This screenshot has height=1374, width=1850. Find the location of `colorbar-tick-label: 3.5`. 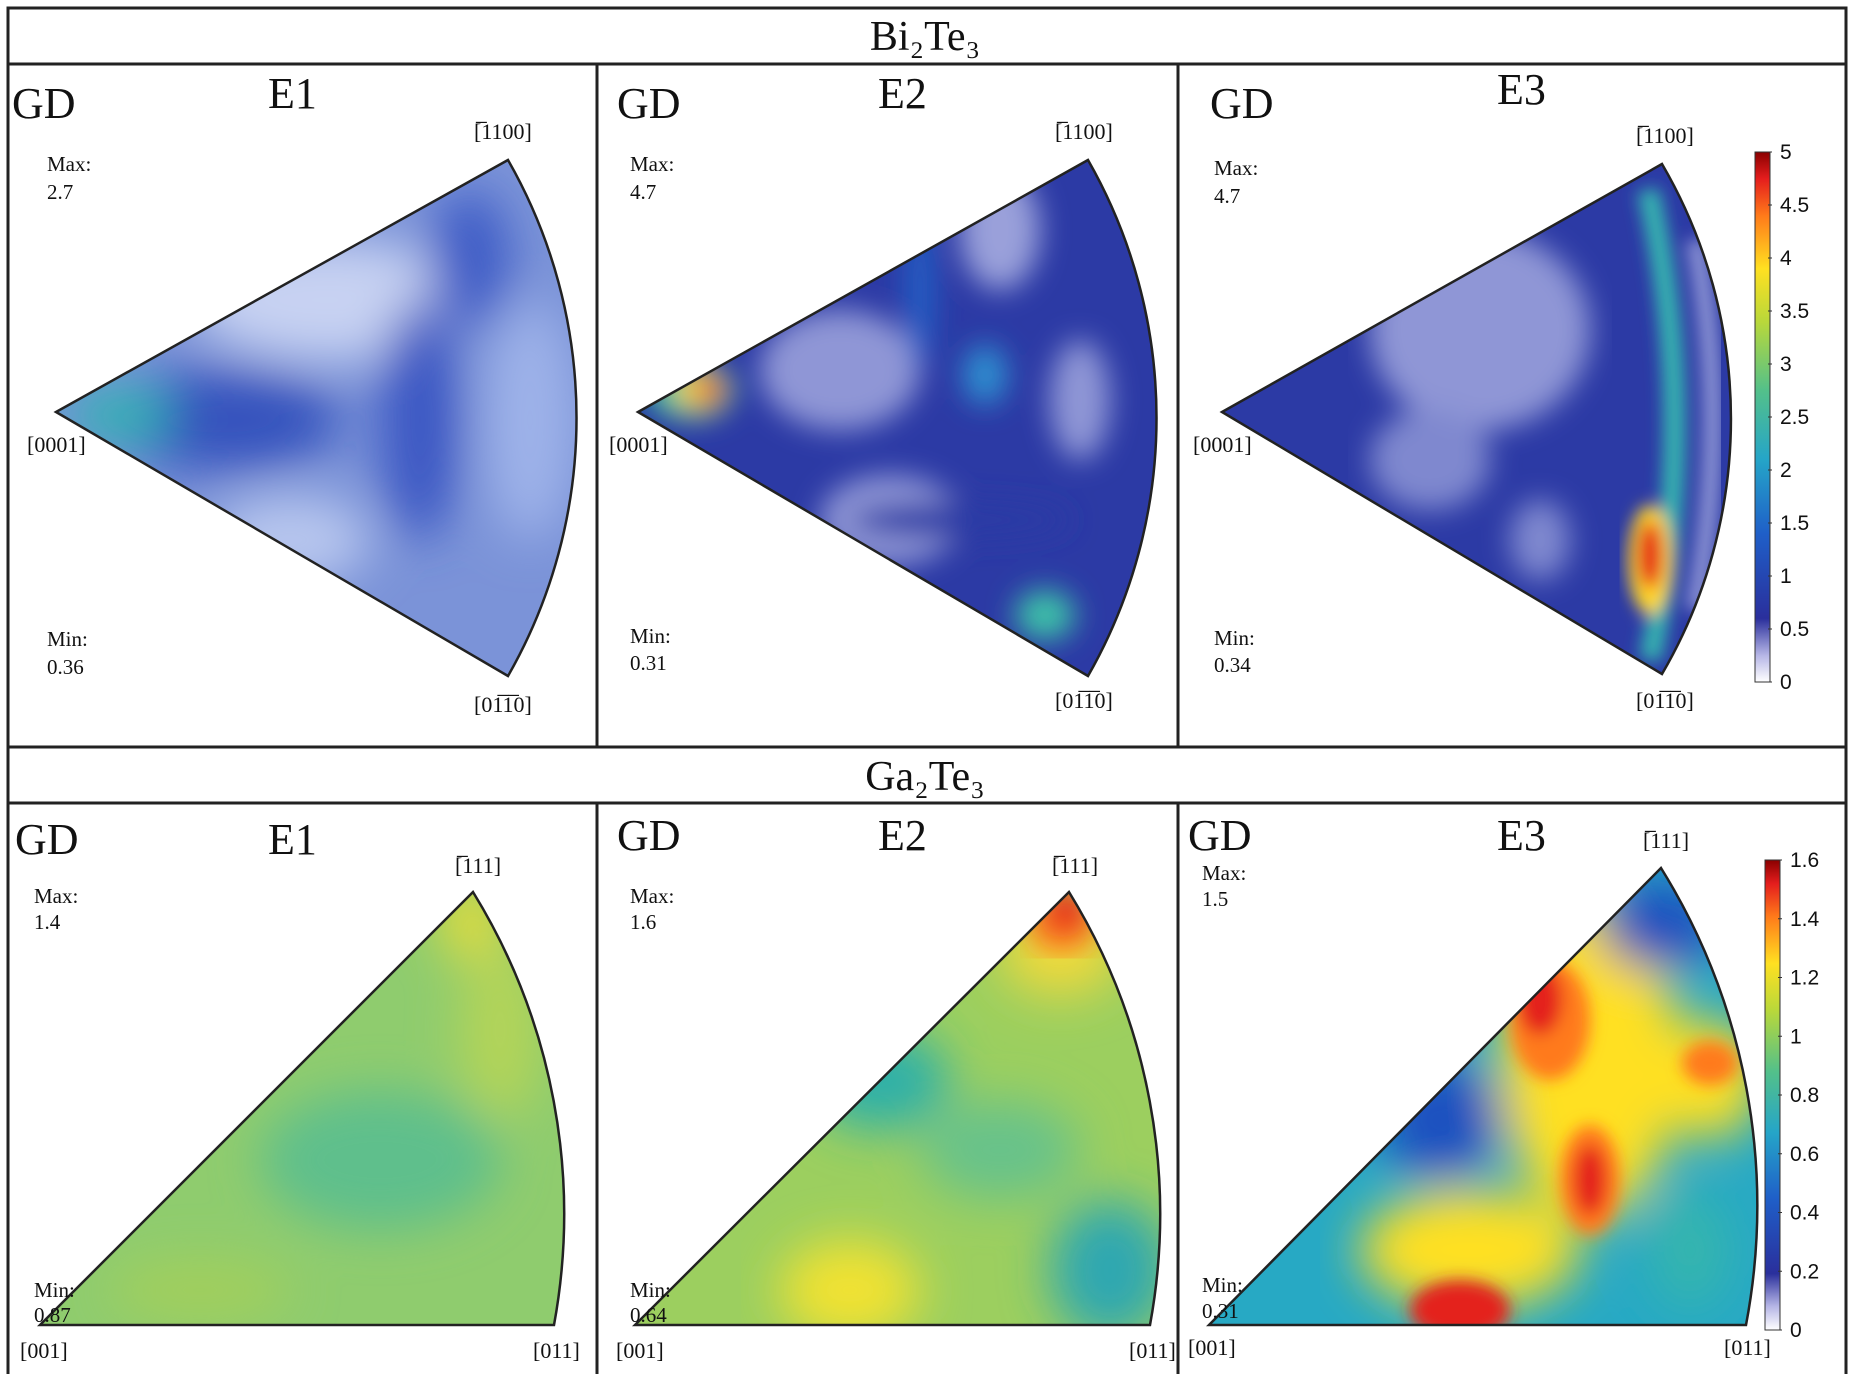

colorbar-tick-label: 3.5 is located at coordinates (1794, 311).